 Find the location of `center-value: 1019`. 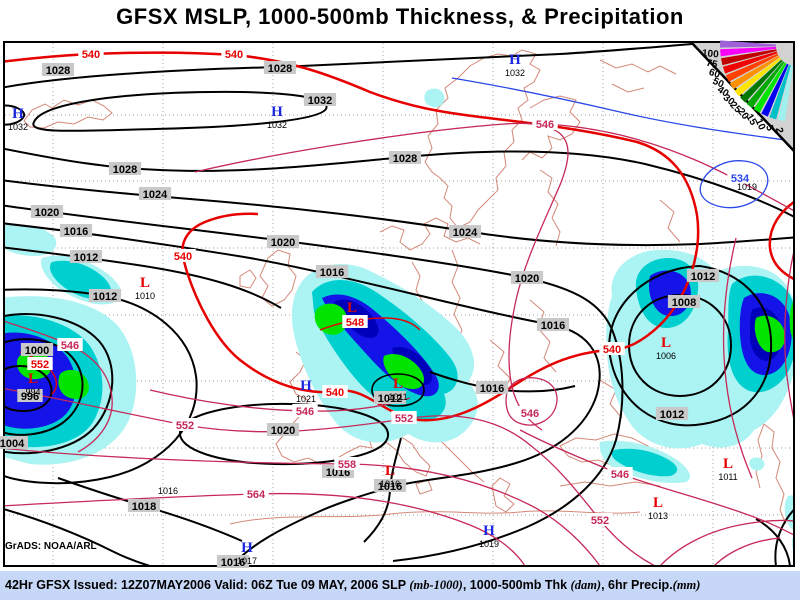

center-value: 1019 is located at coordinates (489, 544).